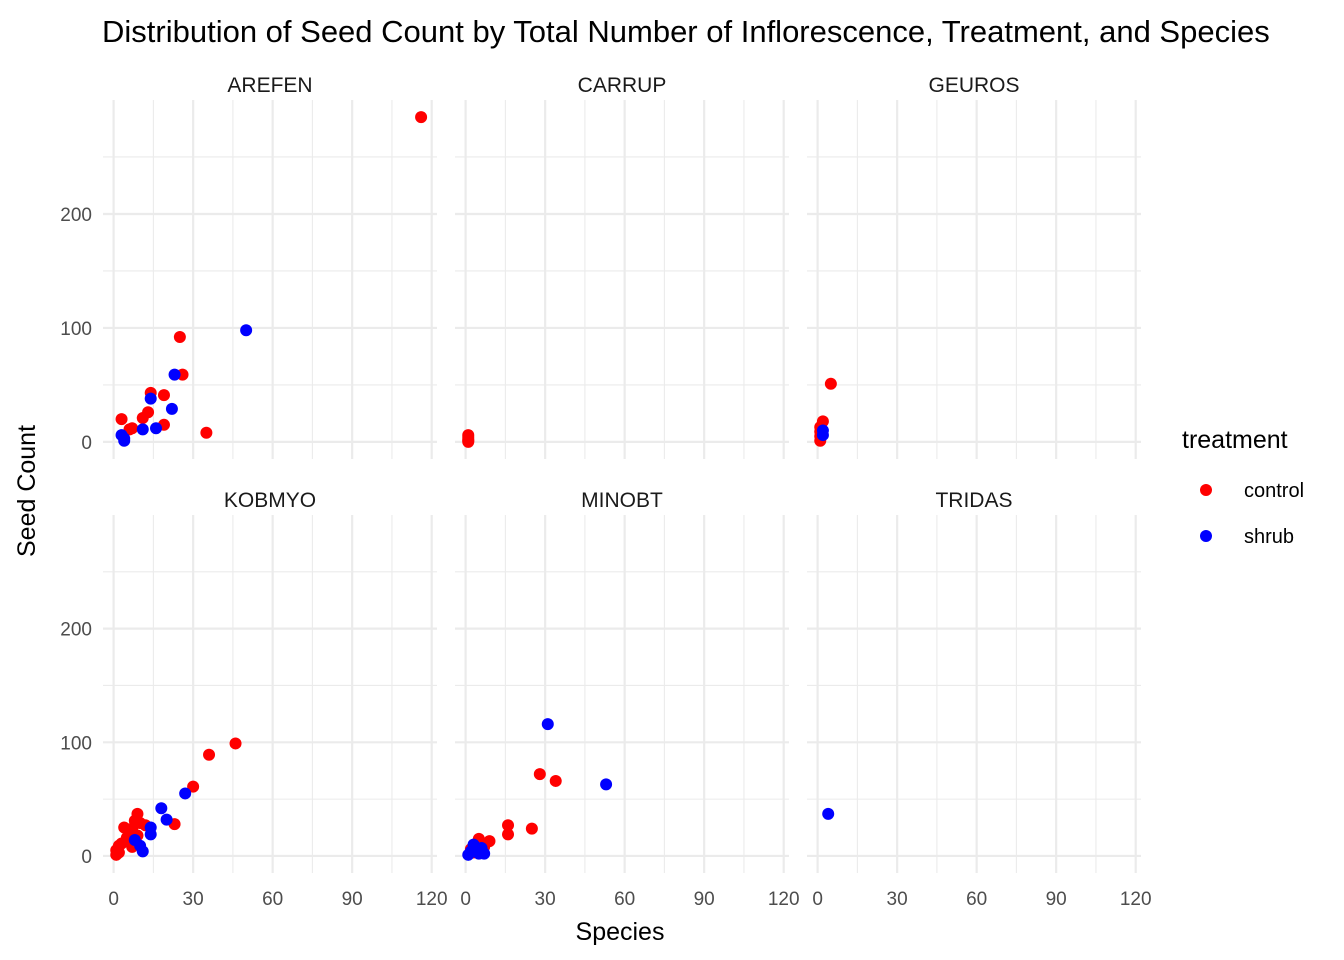 This screenshot has height=960, width=1344. What do you see at coordinates (620, 932) in the screenshot?
I see `x-axis-label: Species` at bounding box center [620, 932].